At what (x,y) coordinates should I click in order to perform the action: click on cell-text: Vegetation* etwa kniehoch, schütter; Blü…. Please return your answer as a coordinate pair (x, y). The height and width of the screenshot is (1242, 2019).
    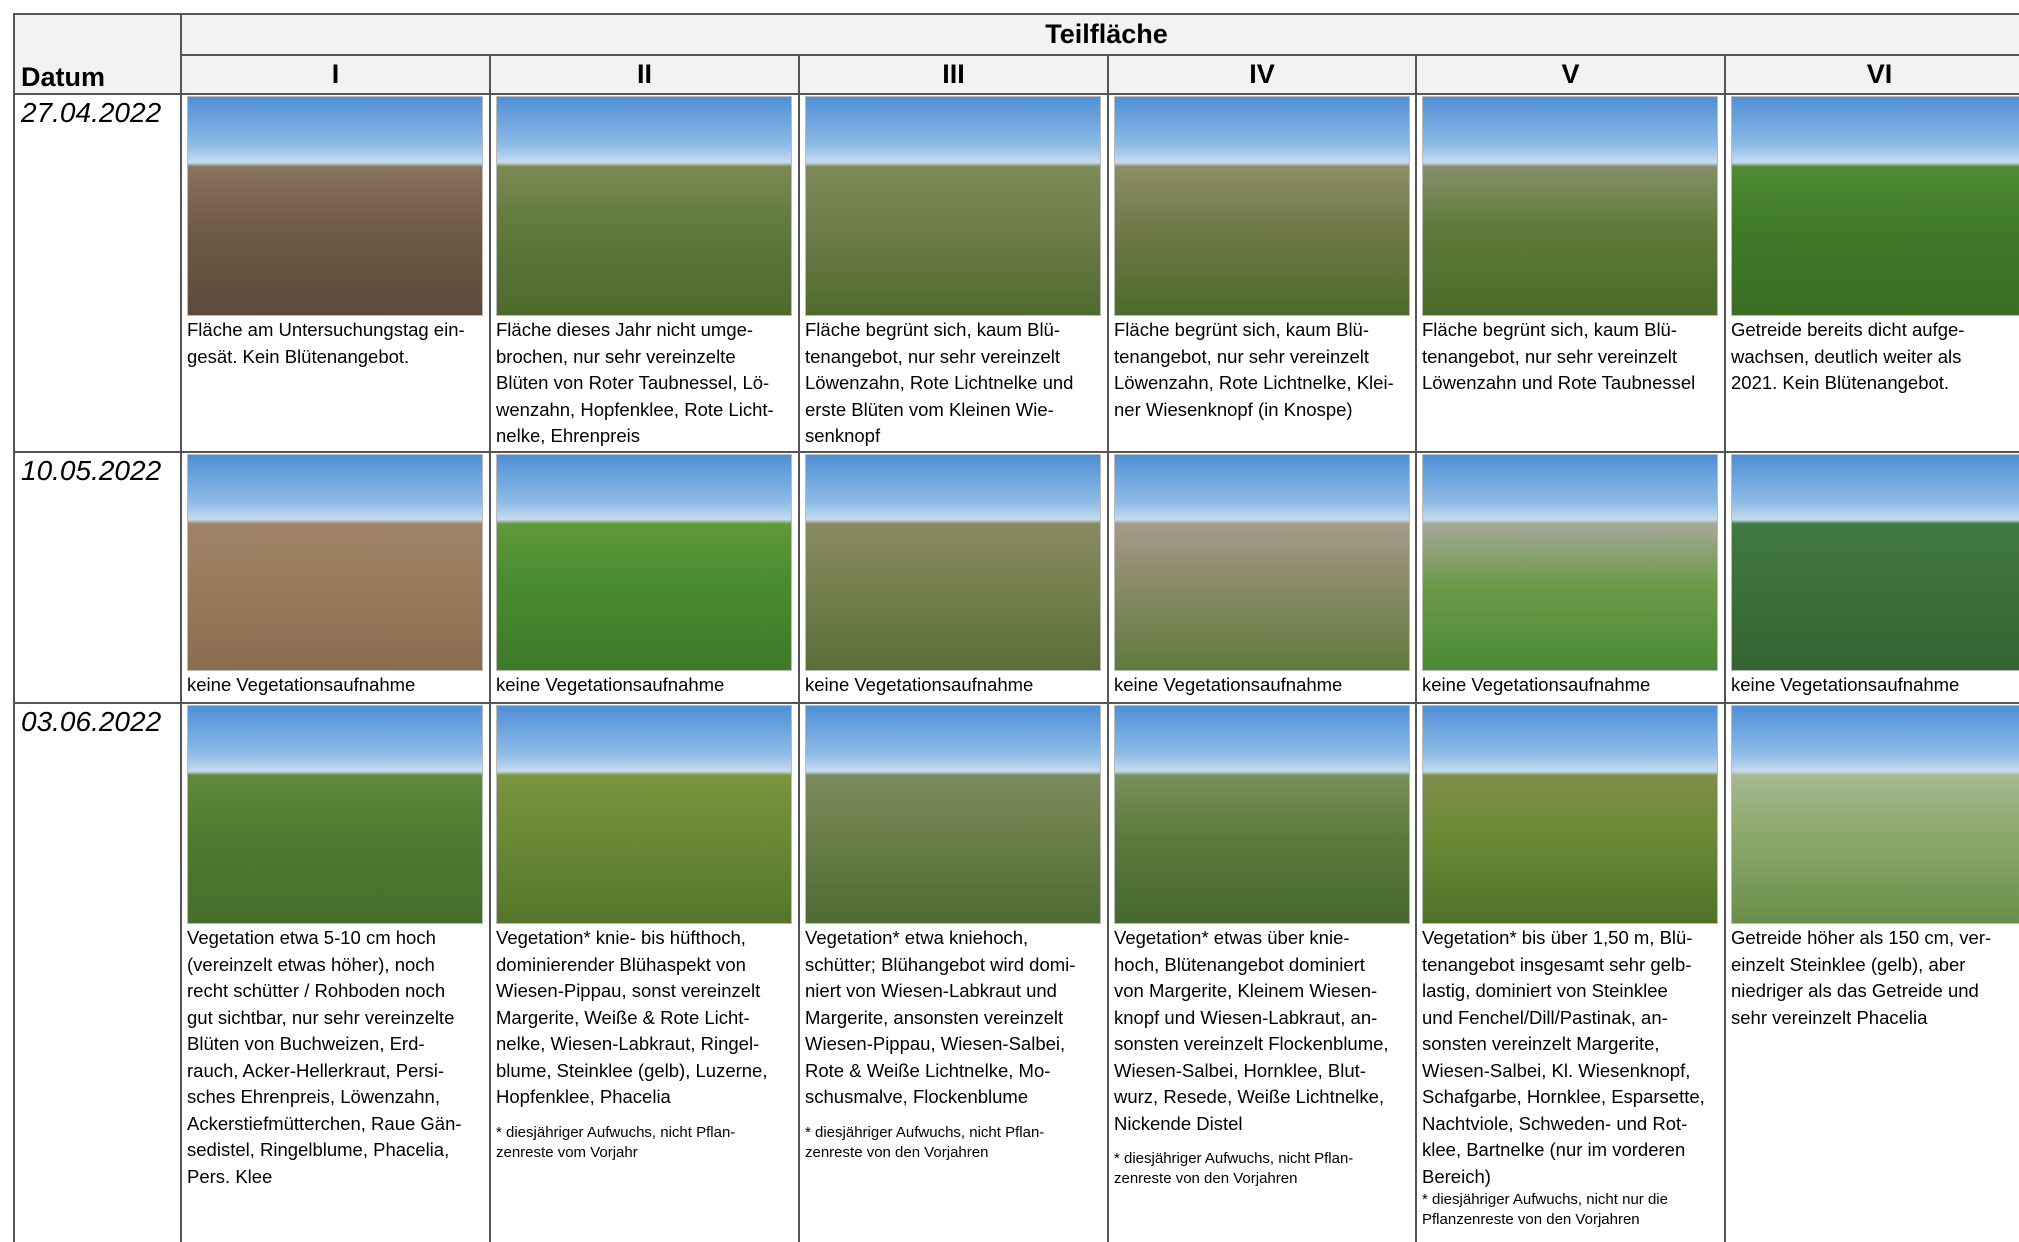
    Looking at the image, I should click on (955, 1044).